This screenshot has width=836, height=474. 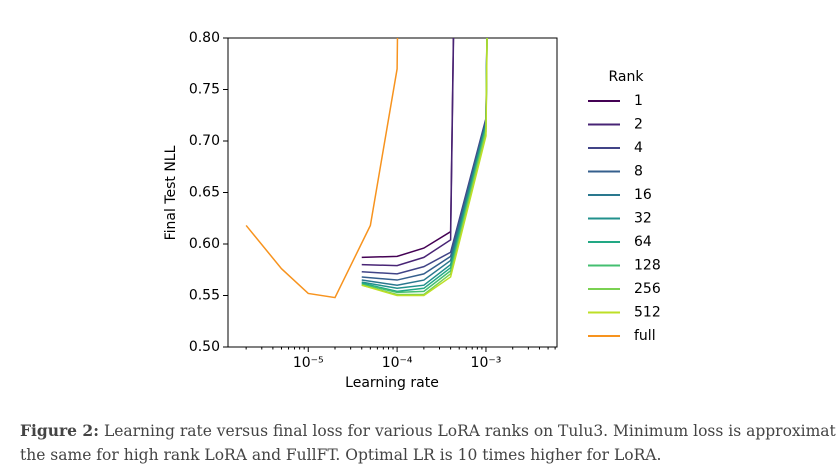 What do you see at coordinates (204, 347) in the screenshot?
I see `y-tick-label: 0.50` at bounding box center [204, 347].